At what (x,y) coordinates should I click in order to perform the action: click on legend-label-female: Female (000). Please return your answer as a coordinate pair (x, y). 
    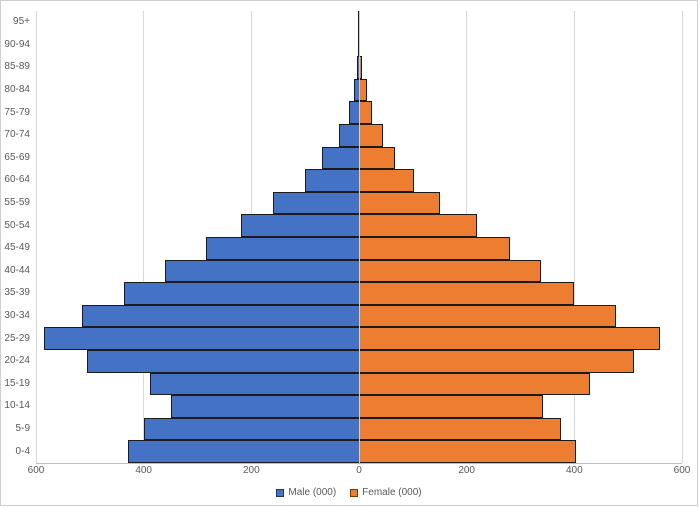
    Looking at the image, I should click on (392, 492).